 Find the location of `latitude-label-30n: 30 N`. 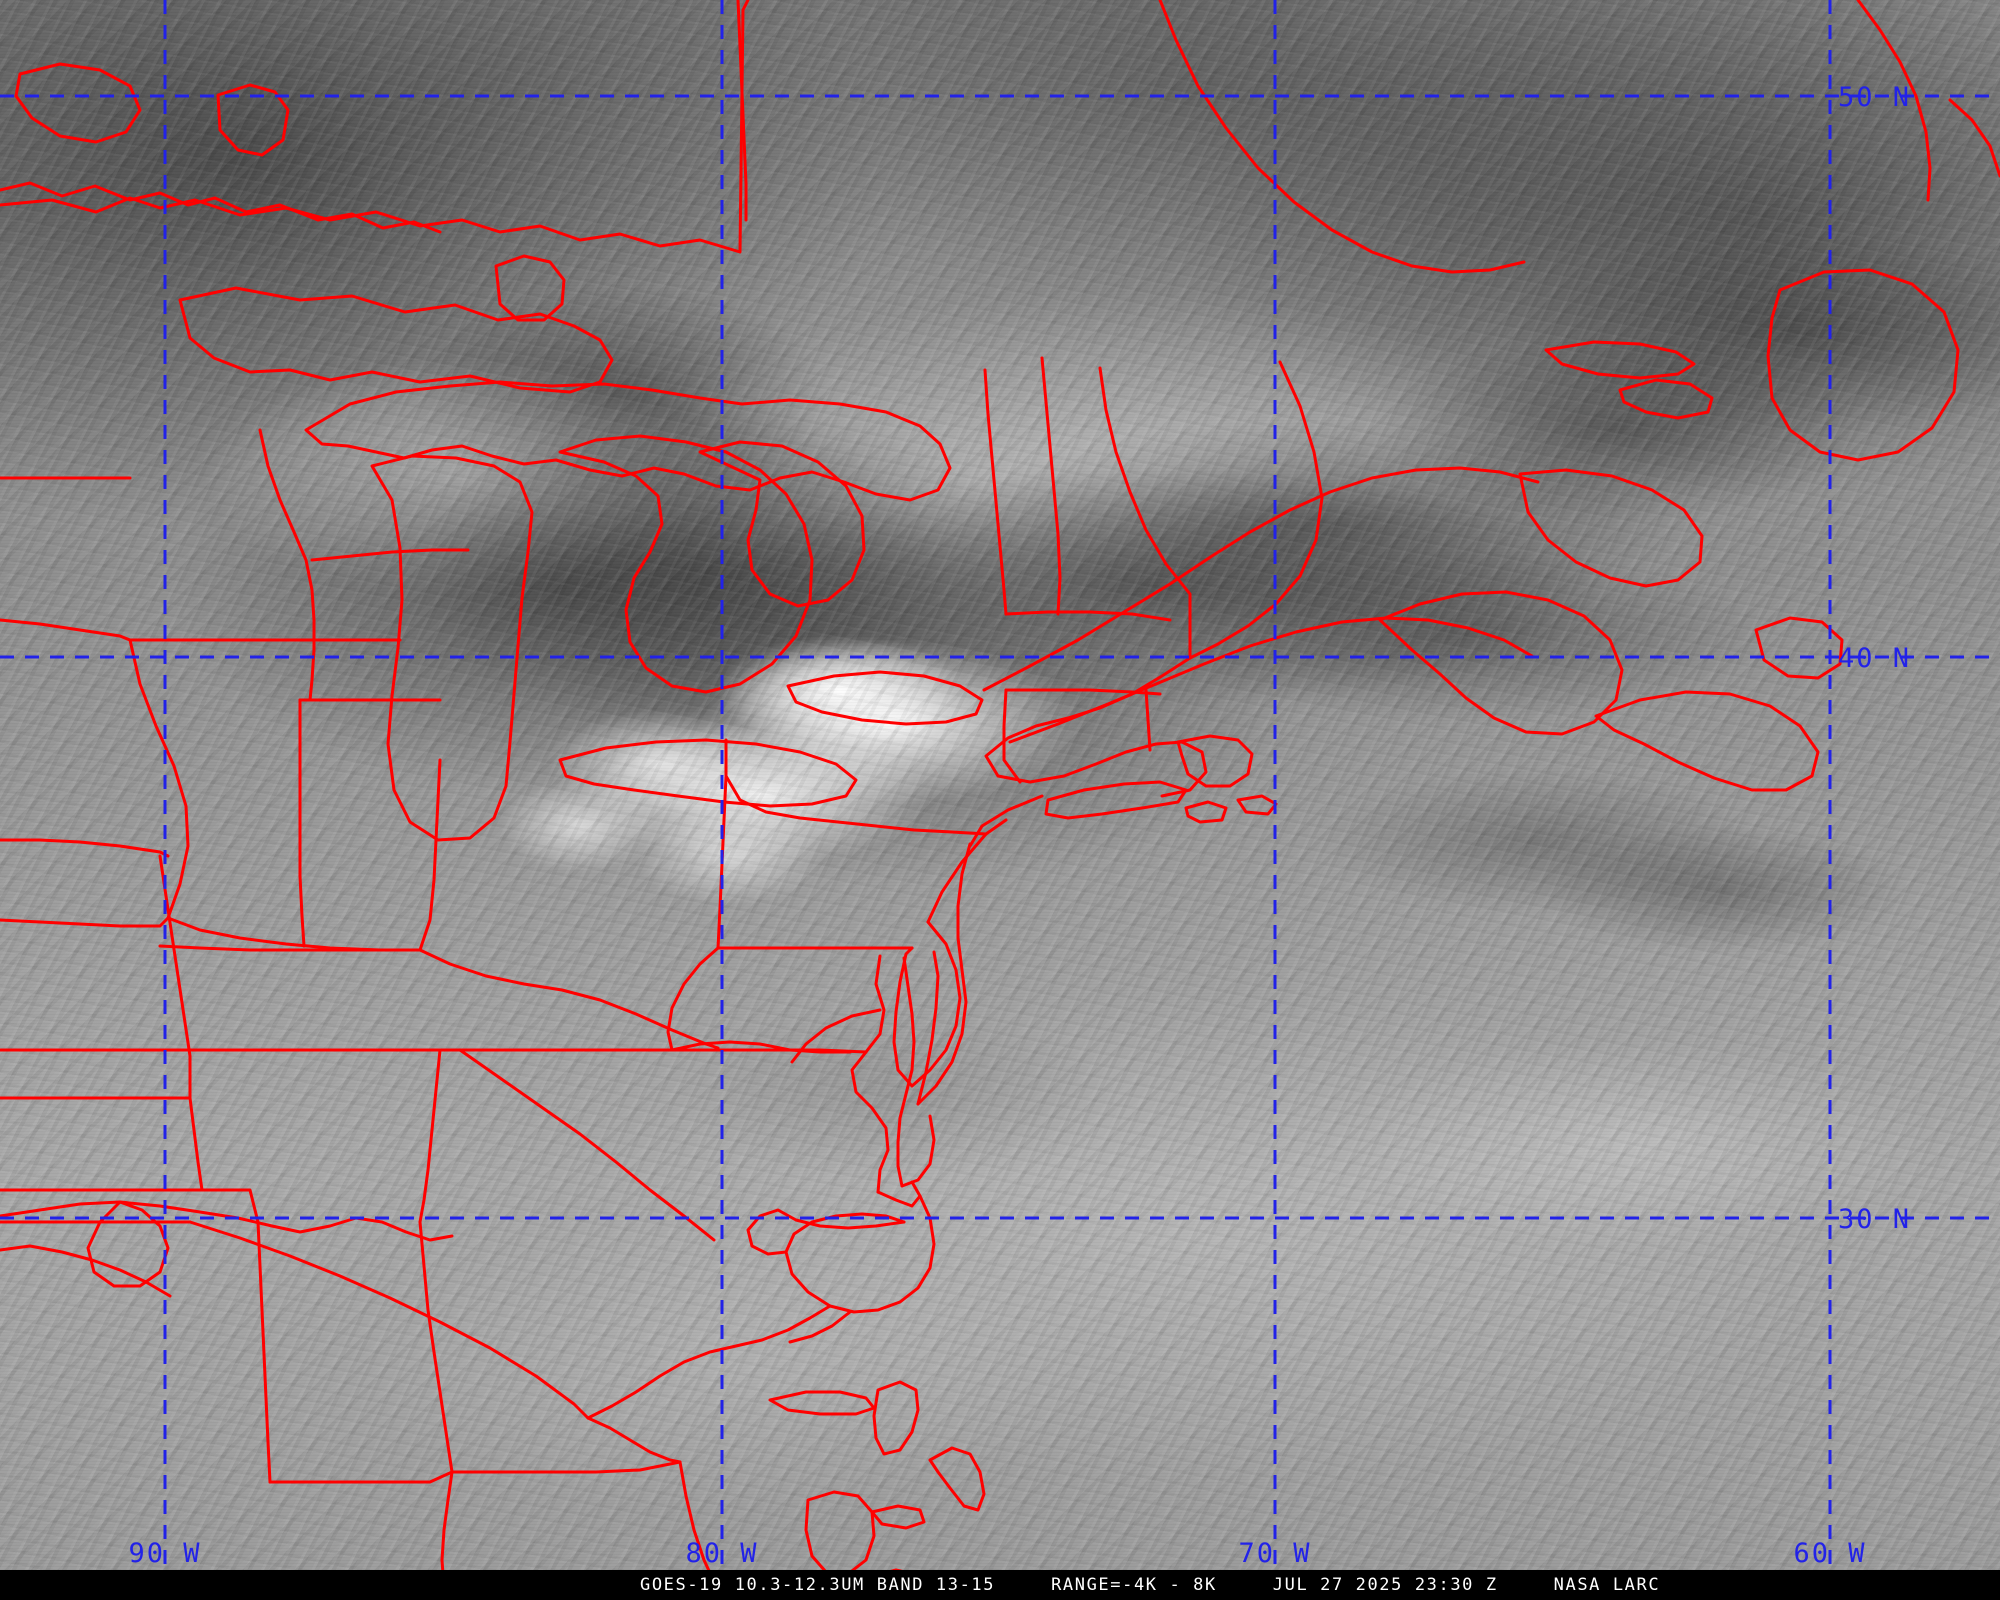

latitude-label-30n: 30 N is located at coordinates (1874, 1219).